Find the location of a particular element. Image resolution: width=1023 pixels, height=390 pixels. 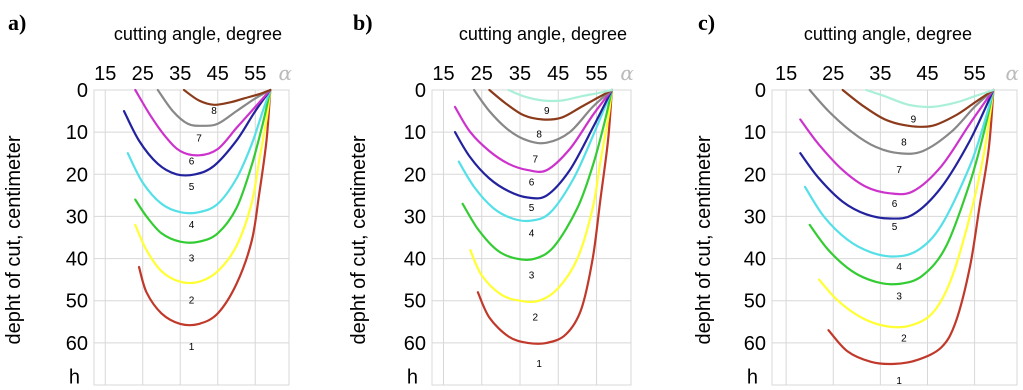

plot-frame is located at coordinates (191, 237).